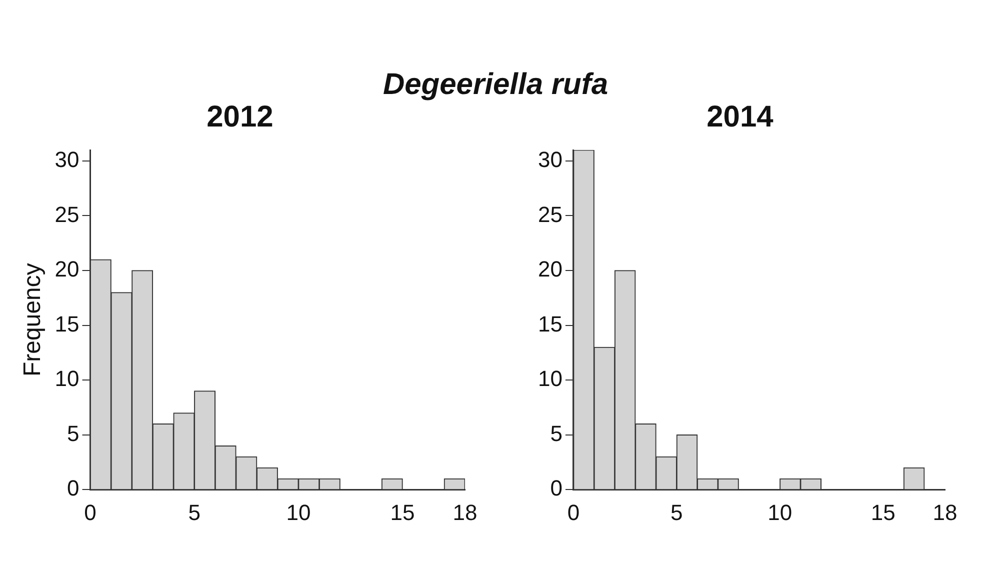  I want to click on chart-title: Degeeriella rufa, so click(496, 85).